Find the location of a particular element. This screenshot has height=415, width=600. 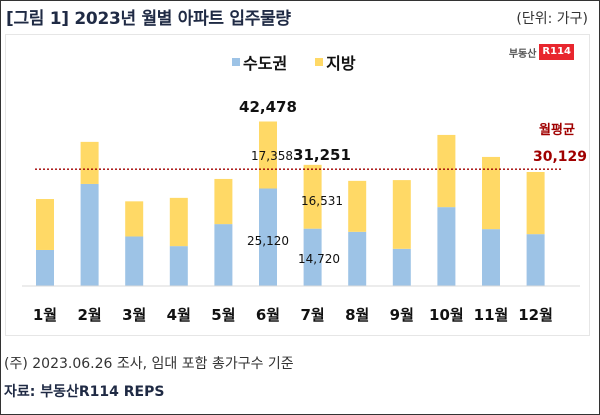

data-label: 31,251 is located at coordinates (322, 155).